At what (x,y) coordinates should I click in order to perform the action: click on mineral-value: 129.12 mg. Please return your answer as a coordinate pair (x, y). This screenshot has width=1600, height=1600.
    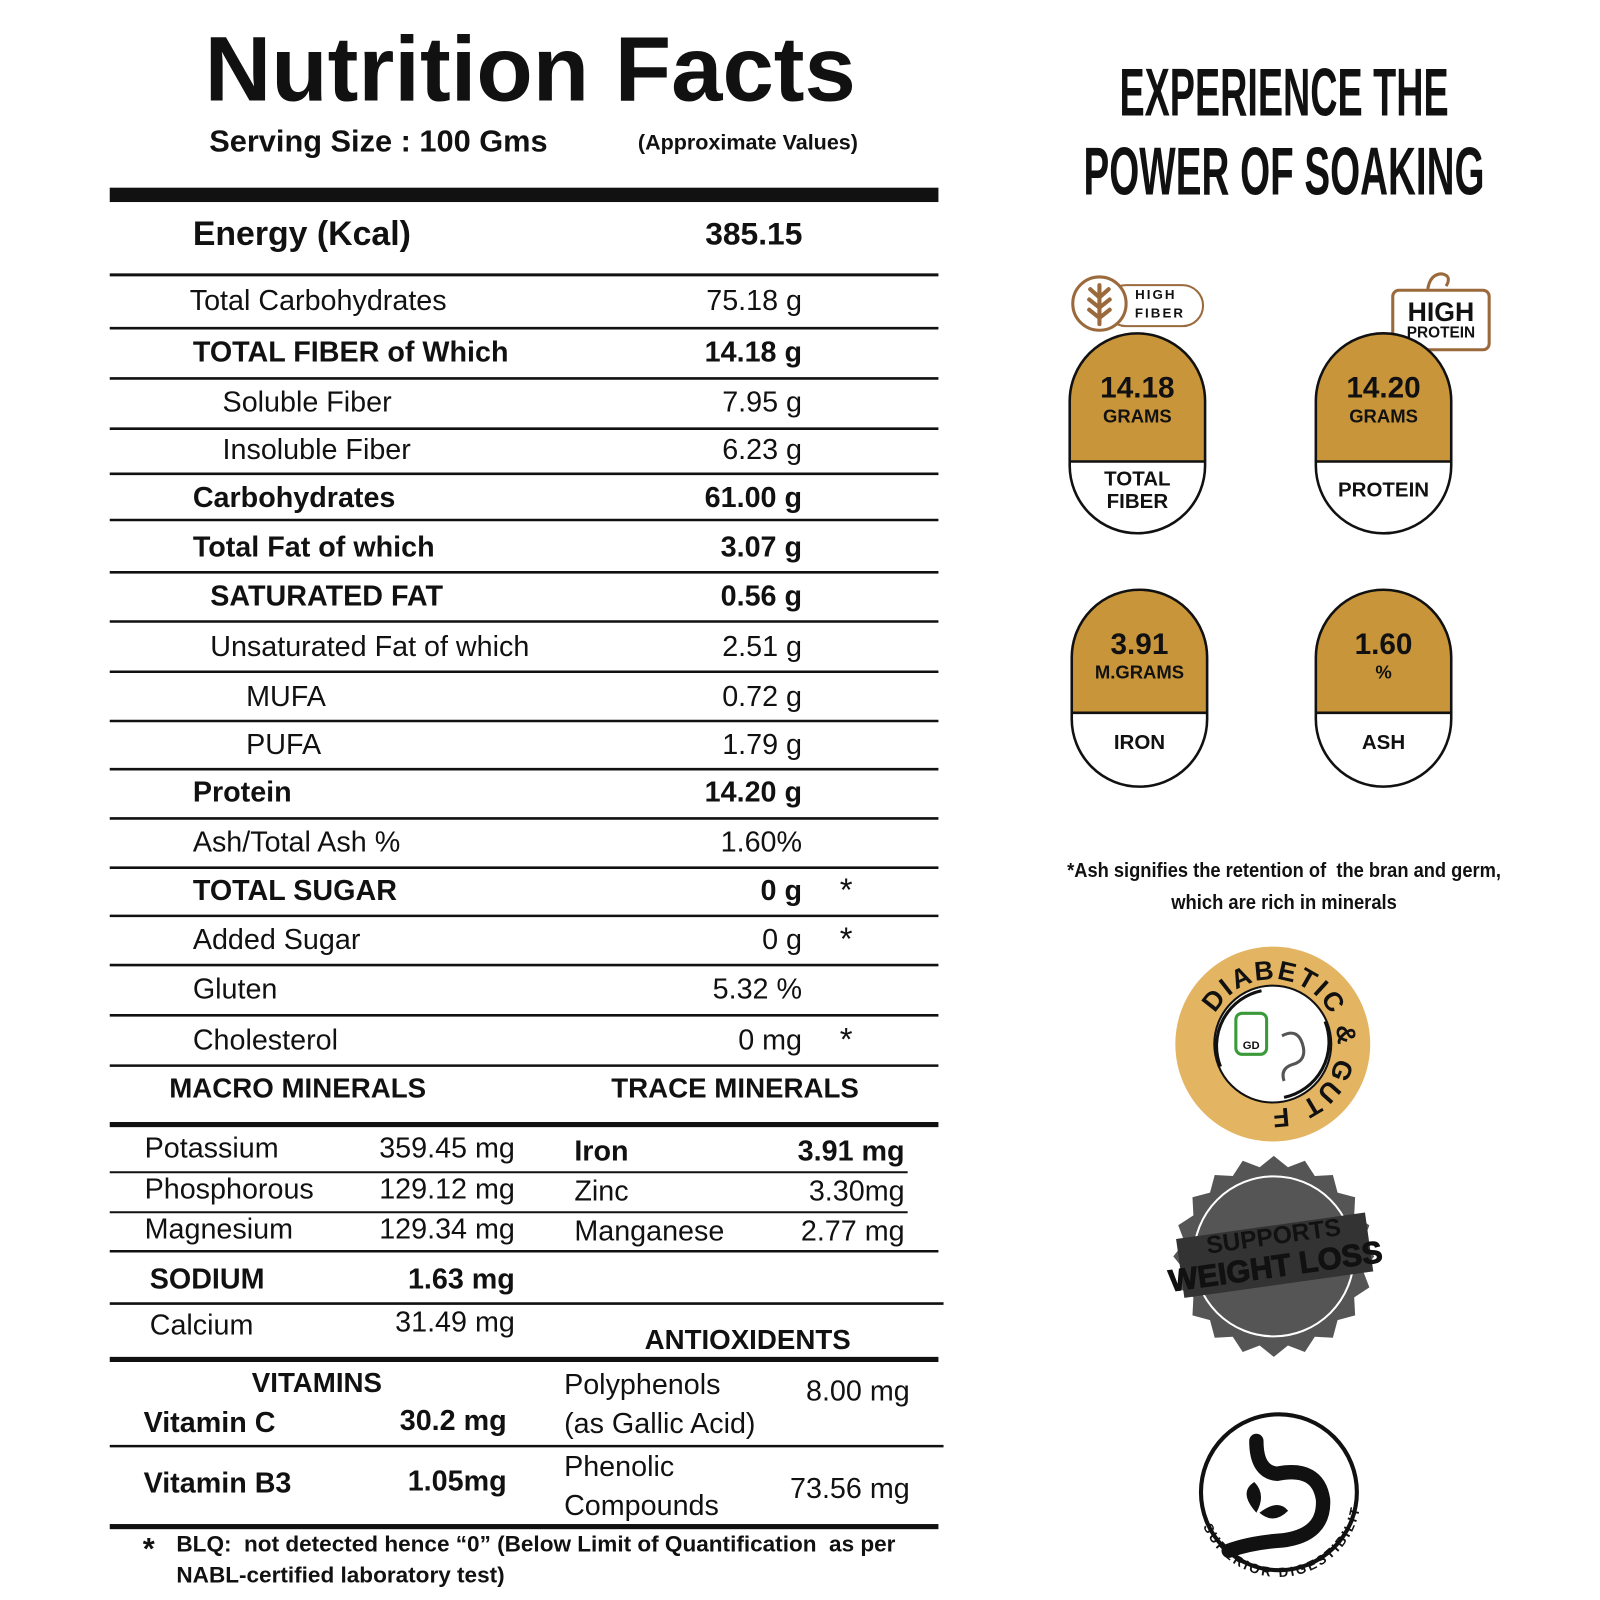
    Looking at the image, I should click on (447, 1189).